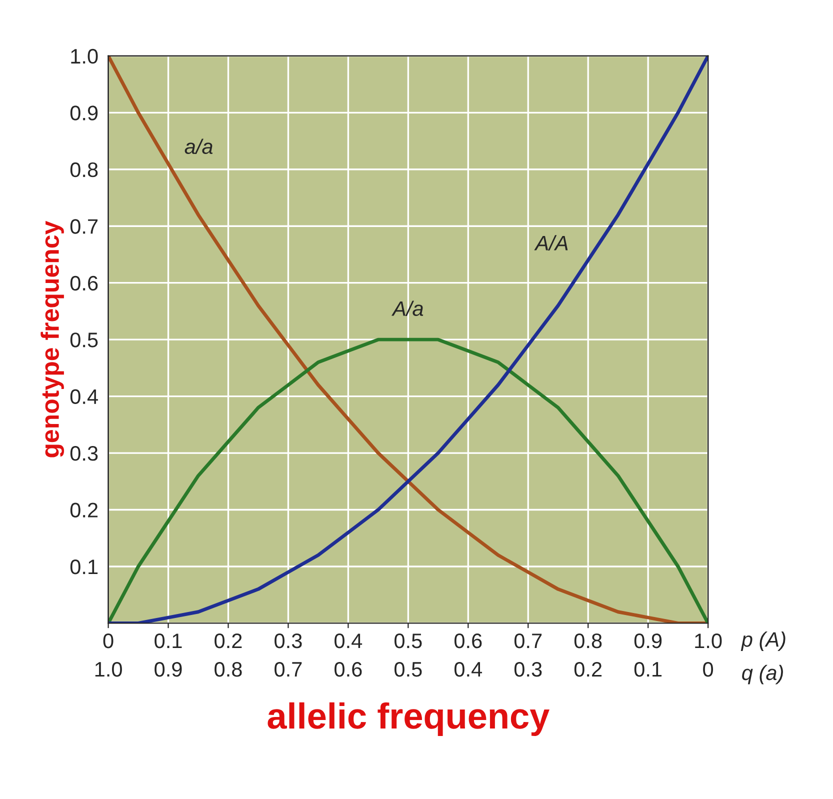 The image size is (833, 799). Describe the element at coordinates (84, 510) in the screenshot. I see `y-tick-label: 0.2` at that location.